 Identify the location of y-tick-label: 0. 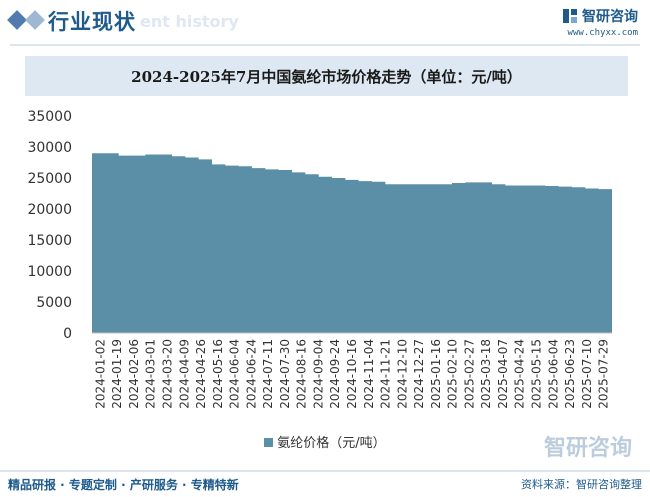
(67, 334).